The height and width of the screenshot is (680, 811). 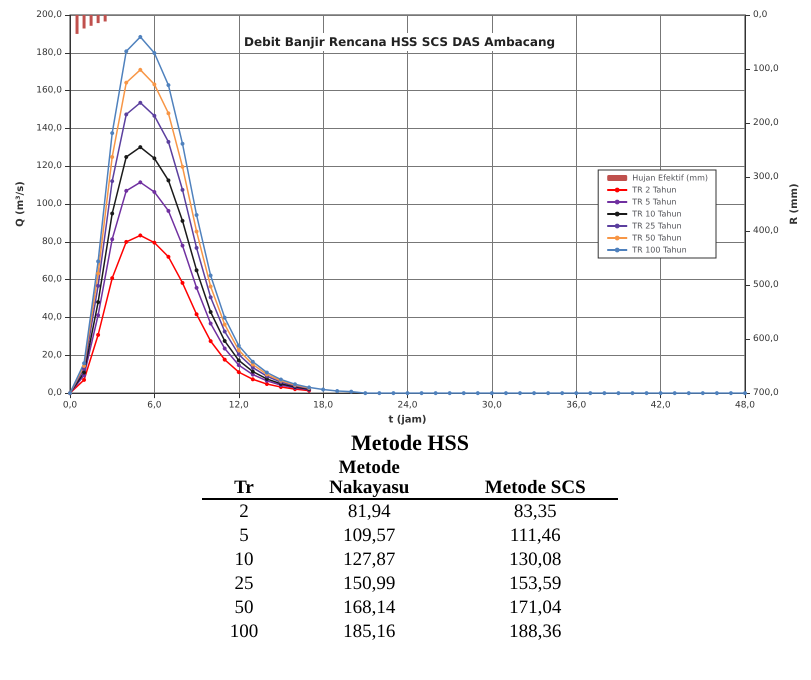 I want to click on y2-tick-label: 100,0, so click(x=766, y=69).